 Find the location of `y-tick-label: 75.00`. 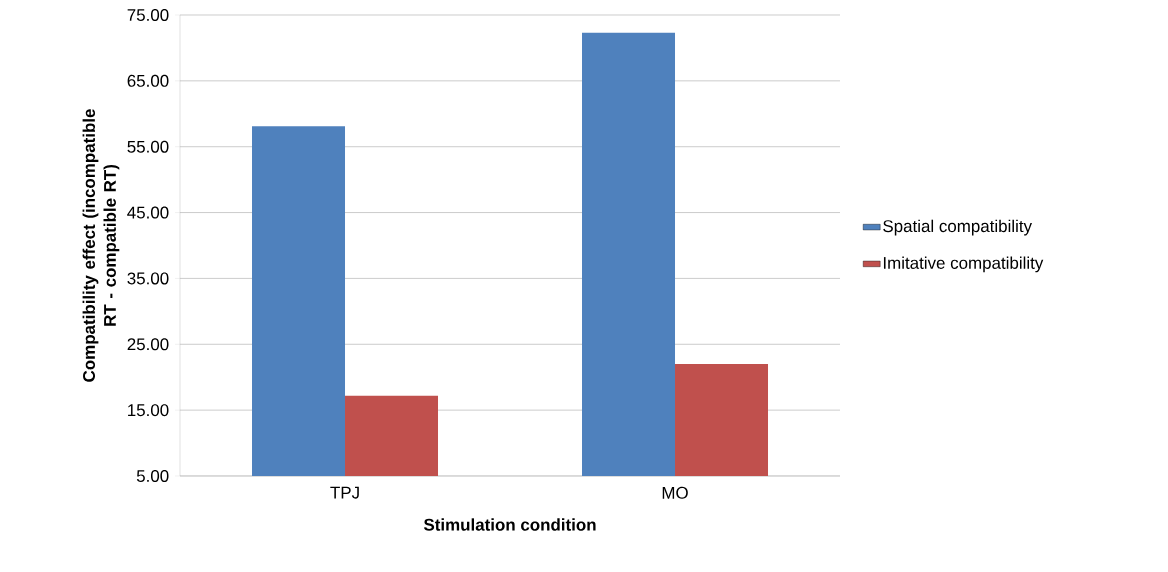

y-tick-label: 75.00 is located at coordinates (148, 15).